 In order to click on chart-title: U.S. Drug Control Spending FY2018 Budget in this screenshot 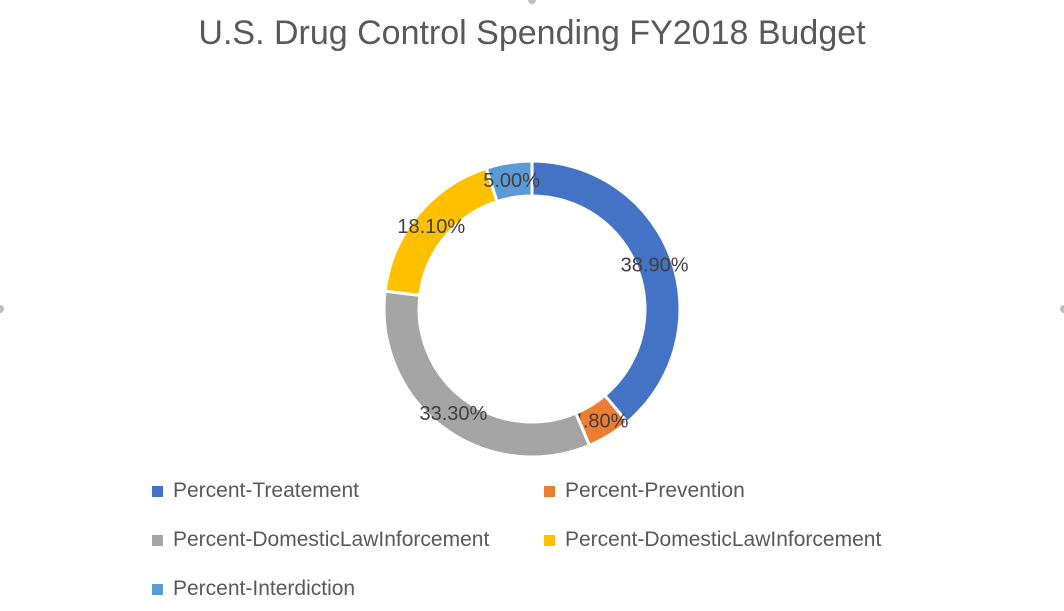, I will do `click(532, 33)`.